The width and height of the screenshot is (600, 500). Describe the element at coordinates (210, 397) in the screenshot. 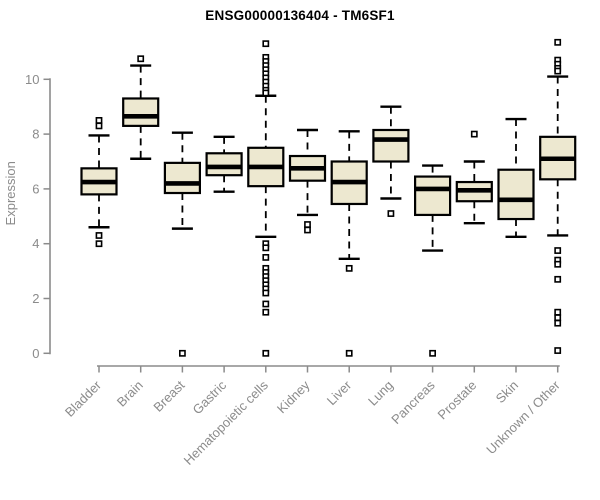

I see `x-axis-label-gastric: Gastric` at that location.